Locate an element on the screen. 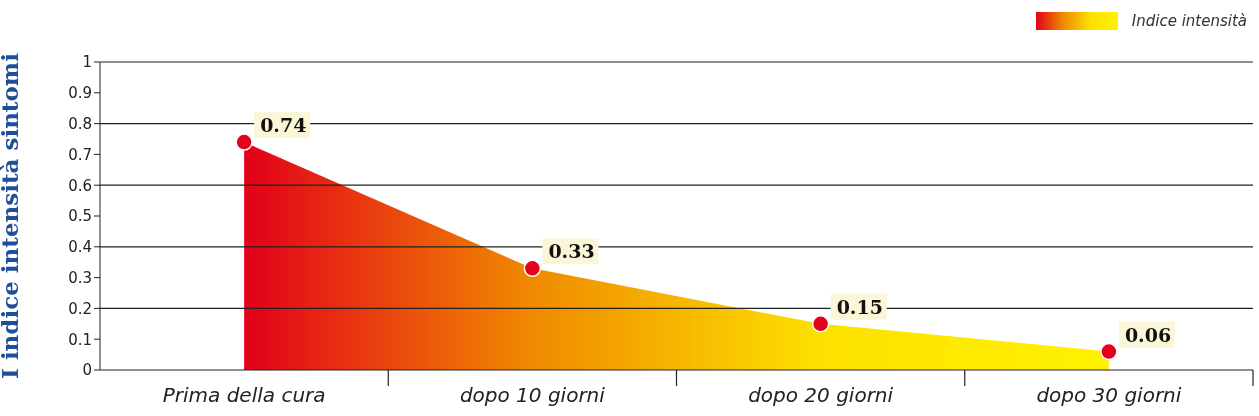  y-tick-label: 1 is located at coordinates (87, 62).